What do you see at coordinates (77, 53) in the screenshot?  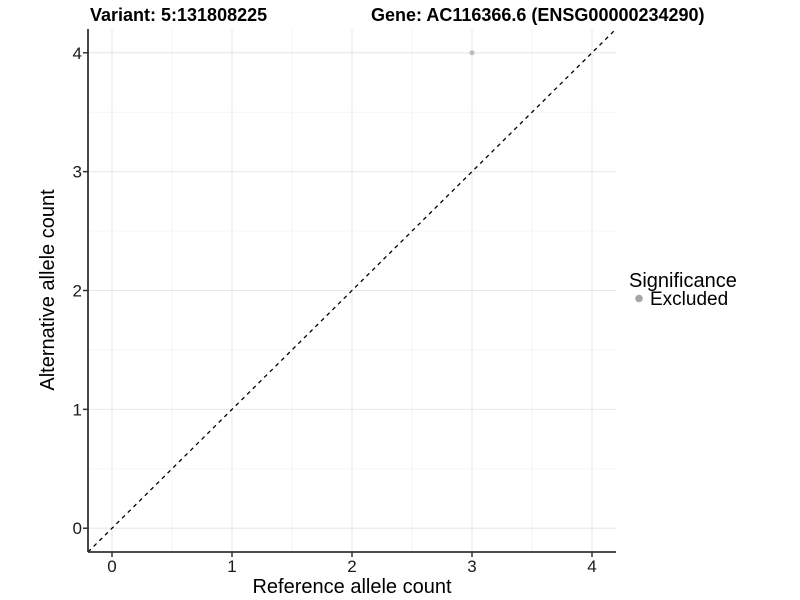 I see `y-tick-label: 4` at bounding box center [77, 53].